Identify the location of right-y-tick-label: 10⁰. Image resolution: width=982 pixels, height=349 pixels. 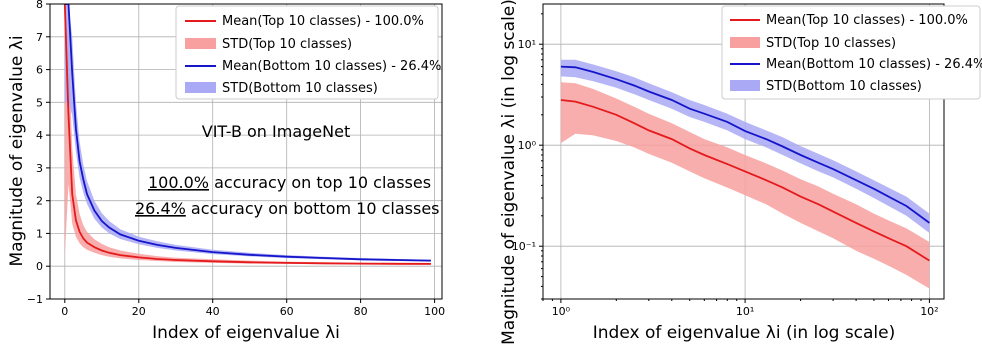
(527, 145).